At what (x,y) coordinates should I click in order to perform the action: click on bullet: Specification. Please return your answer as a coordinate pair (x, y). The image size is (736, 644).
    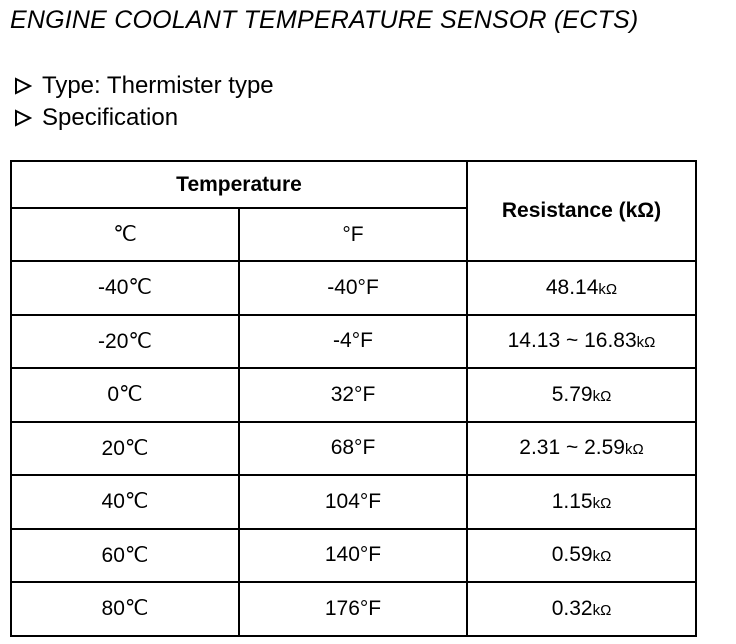
    Looking at the image, I should click on (96, 118).